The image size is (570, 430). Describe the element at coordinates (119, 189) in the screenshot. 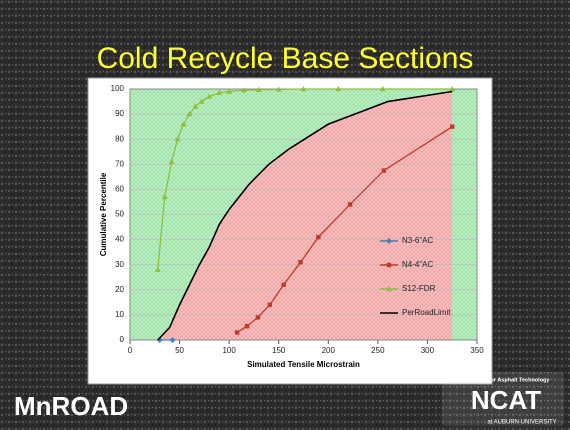

I see `y-tick-label: 60` at that location.